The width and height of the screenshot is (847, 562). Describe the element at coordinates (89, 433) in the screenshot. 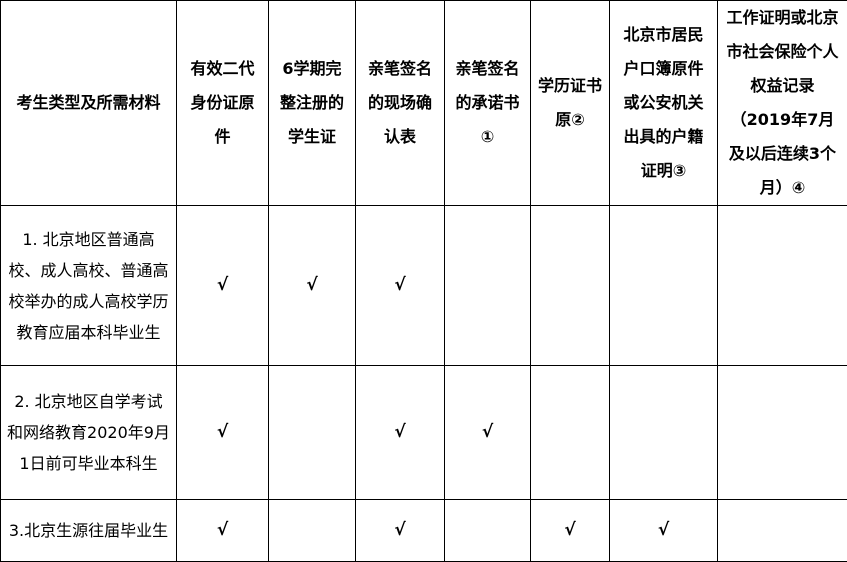

I see `candidate-type-cell: 2. 北京地区自学考试和网络教育2020年9月1日前可毕业本科生` at that location.